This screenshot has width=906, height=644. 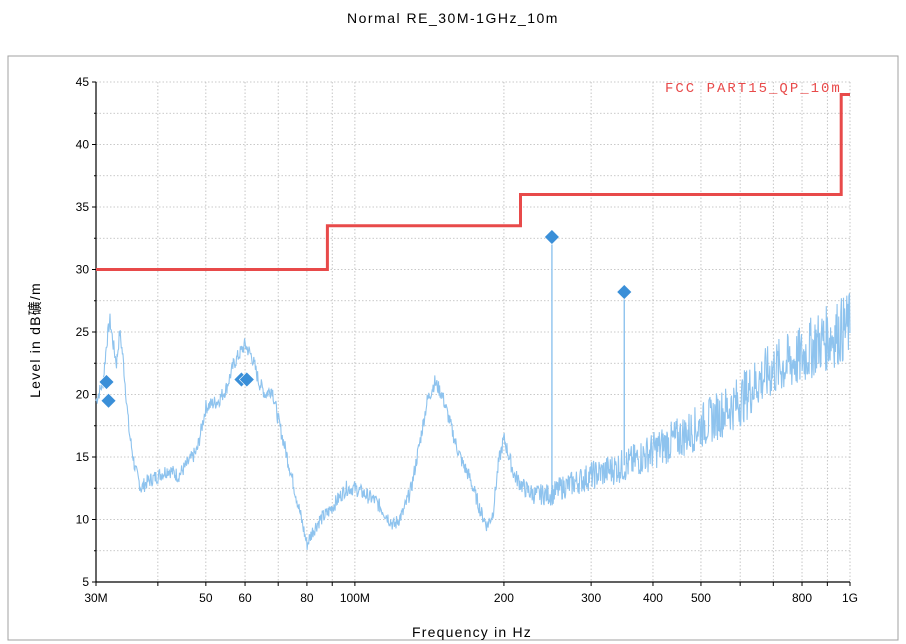 I want to click on x-tick-label: 400, so click(x=653, y=598).